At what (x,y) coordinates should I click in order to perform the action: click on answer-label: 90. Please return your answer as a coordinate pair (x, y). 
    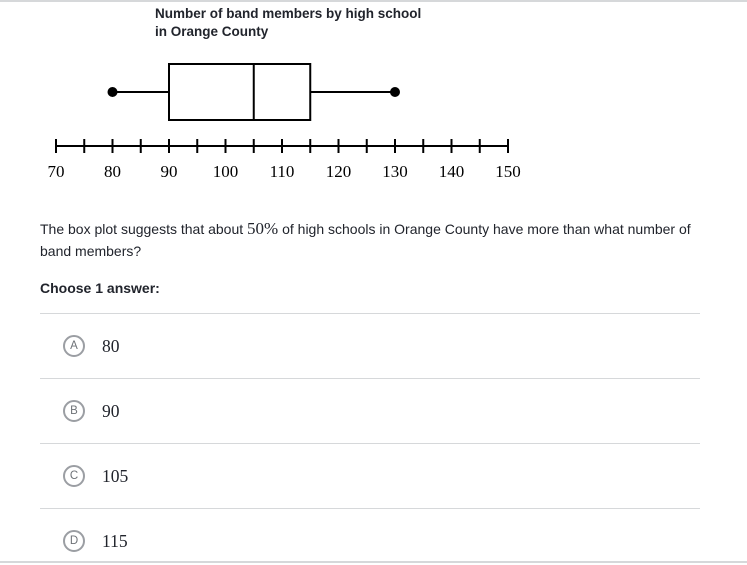
    Looking at the image, I should click on (111, 410).